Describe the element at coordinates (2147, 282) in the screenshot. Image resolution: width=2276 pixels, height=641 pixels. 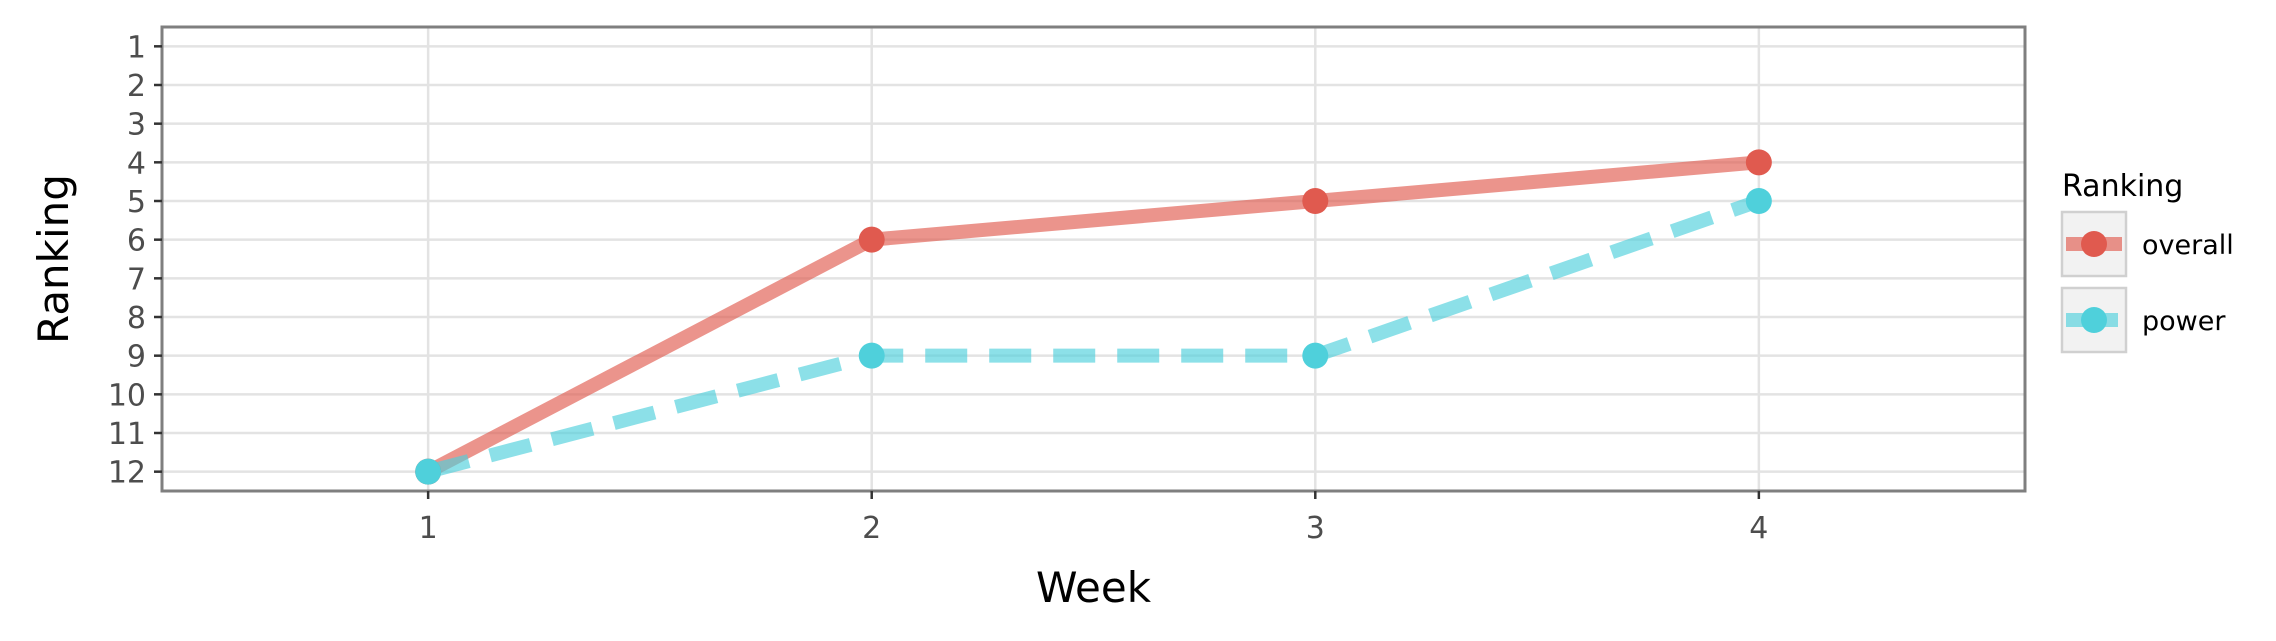
I see `legend-items: overall power` at that location.